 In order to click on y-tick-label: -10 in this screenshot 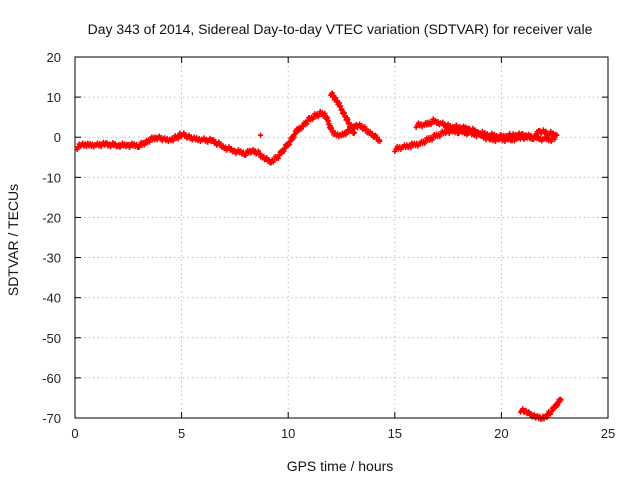, I will do `click(51, 177)`.